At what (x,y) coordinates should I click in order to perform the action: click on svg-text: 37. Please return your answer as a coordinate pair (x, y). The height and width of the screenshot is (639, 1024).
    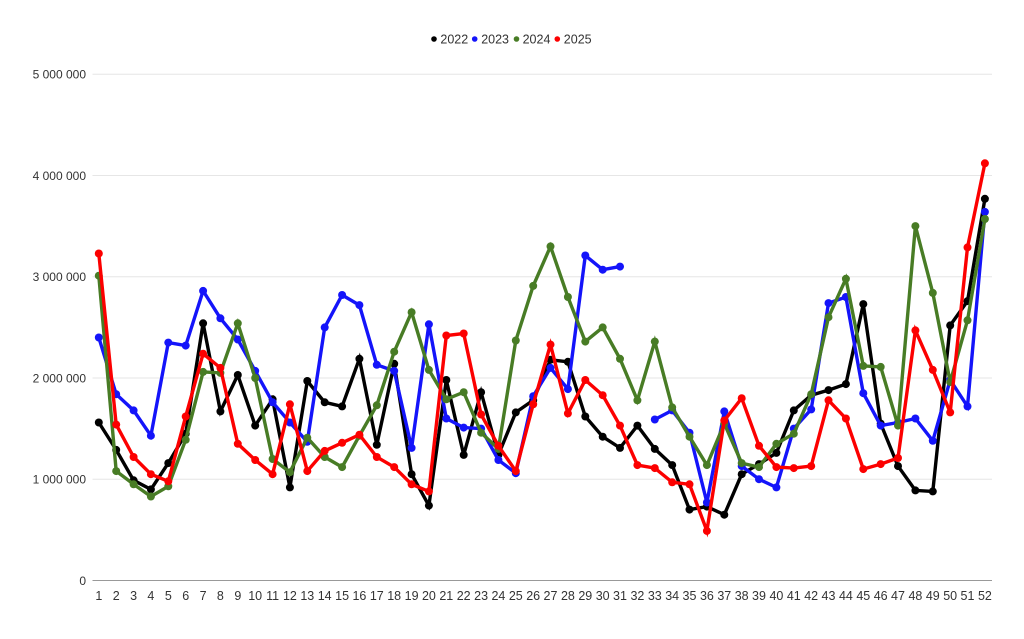
    Looking at the image, I should click on (724, 596).